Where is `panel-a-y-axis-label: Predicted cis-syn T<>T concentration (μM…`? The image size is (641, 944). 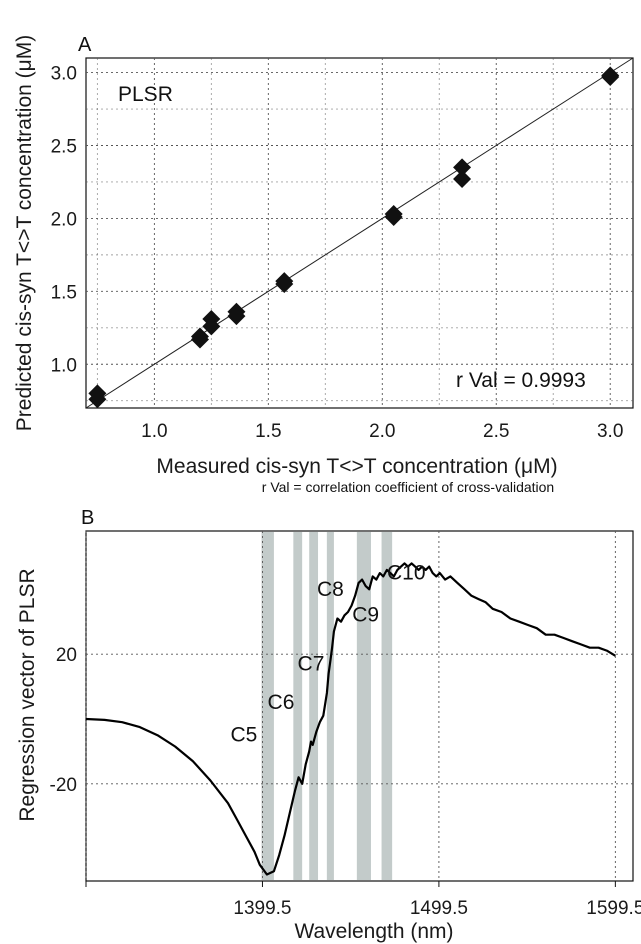
panel-a-y-axis-label: Predicted cis-syn T<>T concentration (μM… is located at coordinates (24, 233).